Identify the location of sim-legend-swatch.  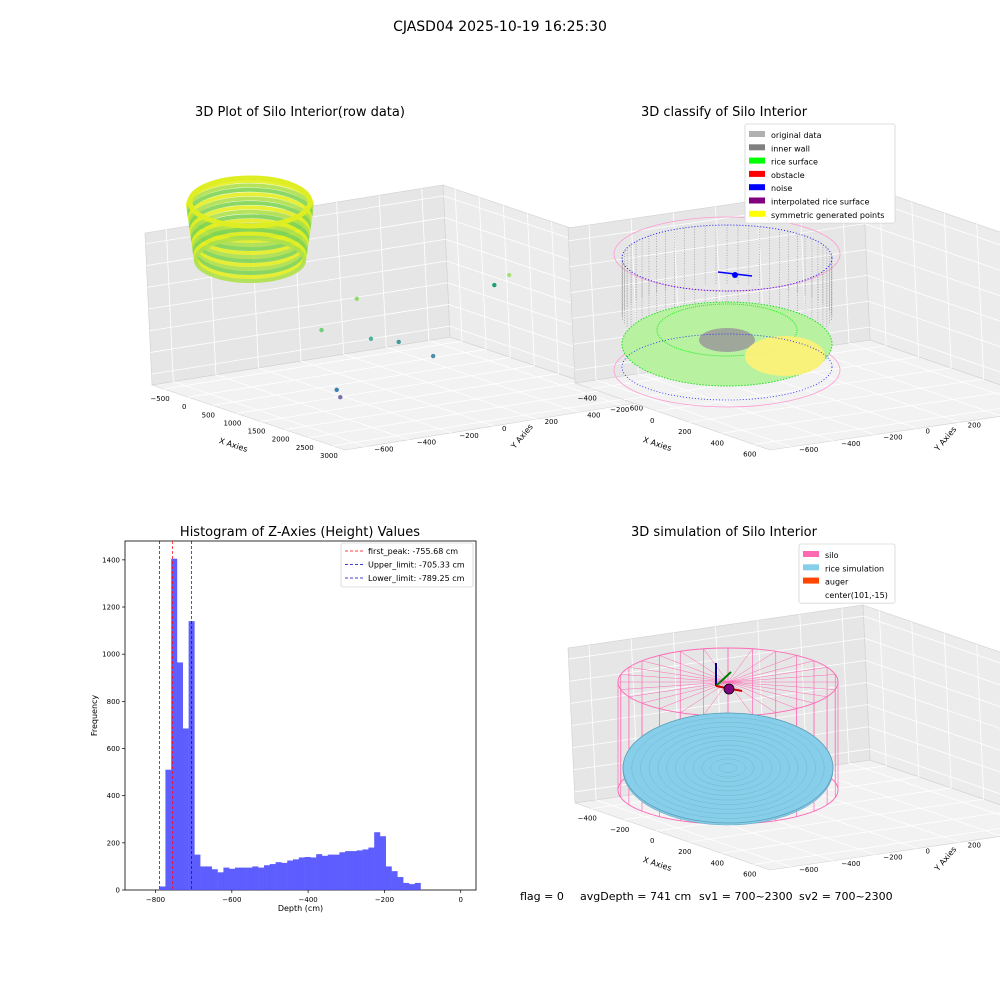
(811, 567).